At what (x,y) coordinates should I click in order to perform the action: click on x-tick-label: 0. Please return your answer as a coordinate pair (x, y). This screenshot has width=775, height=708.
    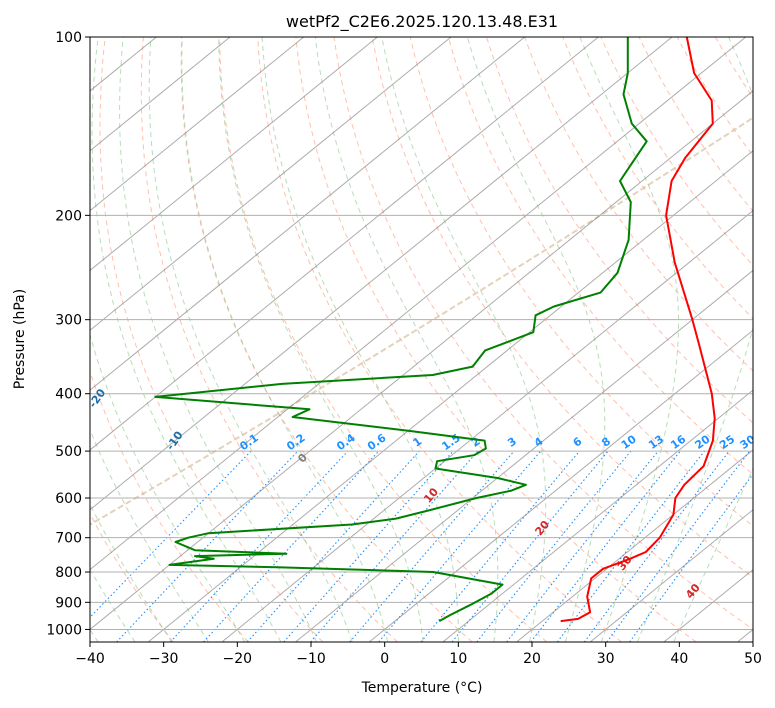
    Looking at the image, I should click on (384, 659).